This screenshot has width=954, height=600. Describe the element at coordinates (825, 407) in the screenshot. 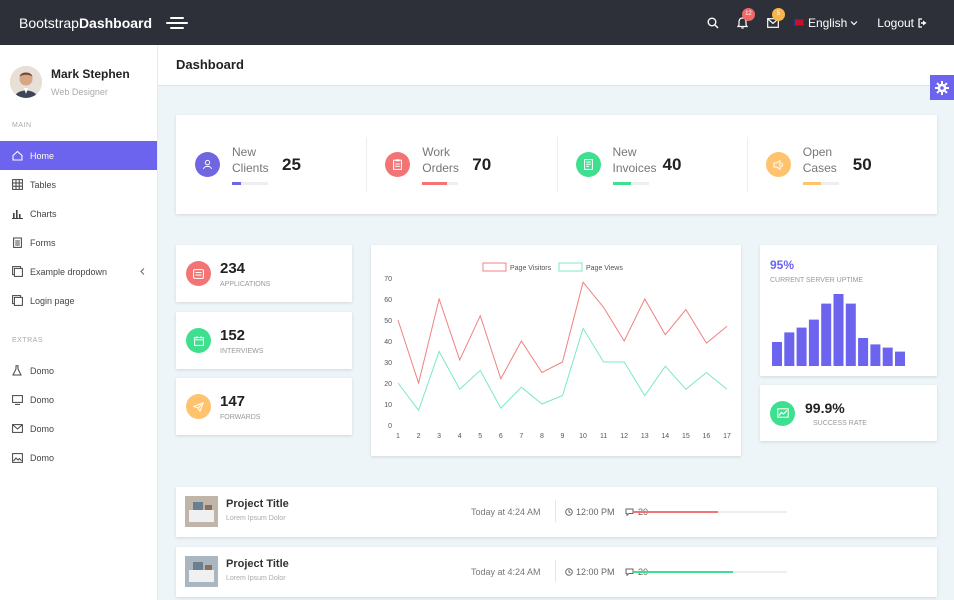

I see `success-value: 99.9%` at that location.